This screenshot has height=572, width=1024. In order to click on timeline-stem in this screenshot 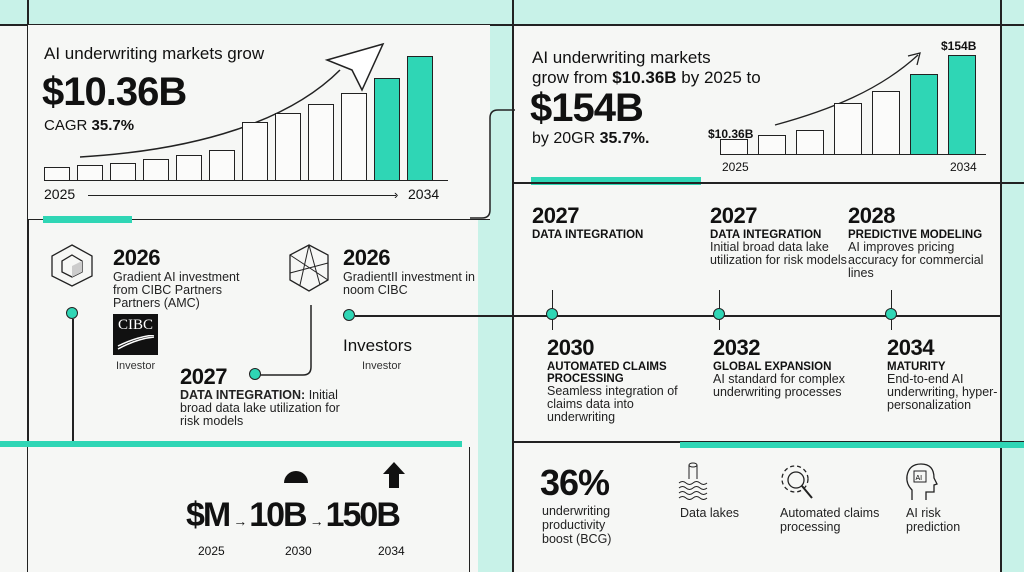, I will do `click(73, 380)`.